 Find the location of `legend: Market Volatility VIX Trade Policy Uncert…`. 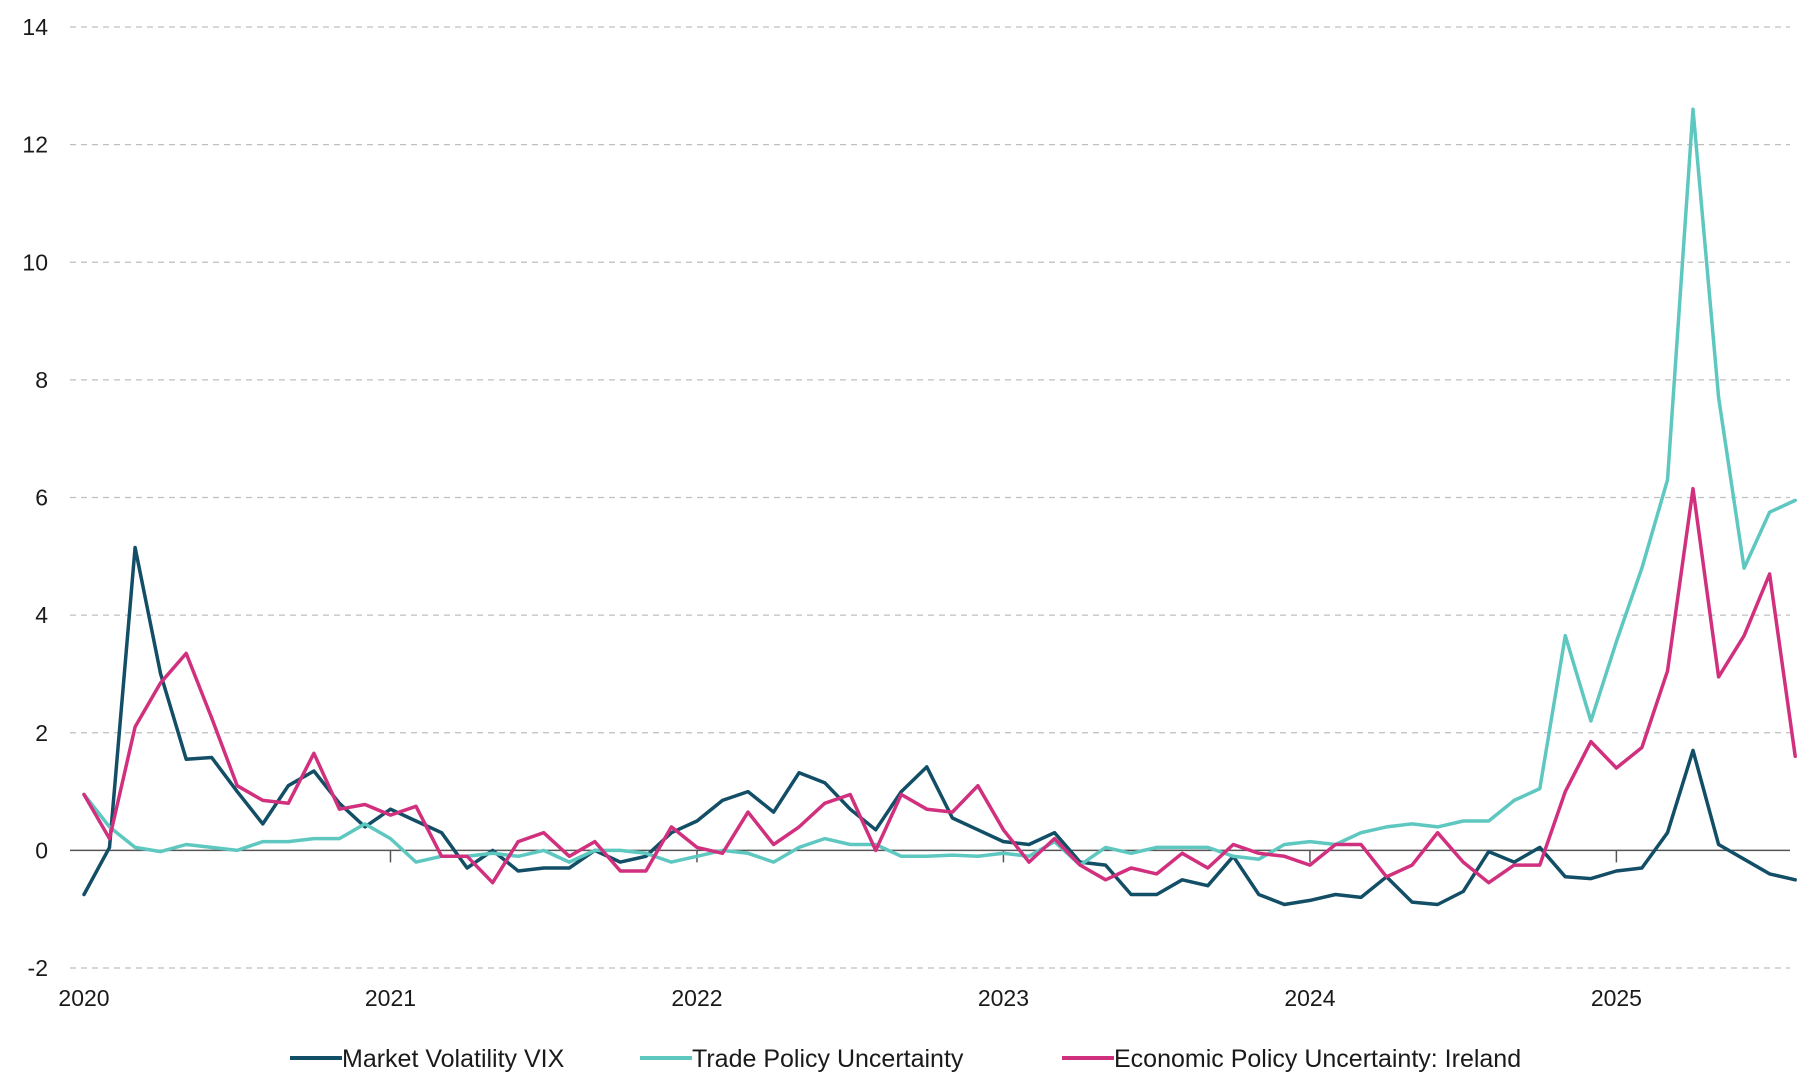

legend: Market Volatility VIX Trade Policy Uncert… is located at coordinates (905, 1059).